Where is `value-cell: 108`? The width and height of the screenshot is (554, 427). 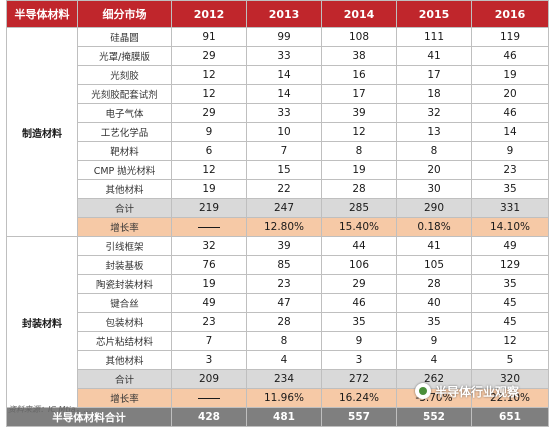
value-cell: 108 is located at coordinates (359, 37).